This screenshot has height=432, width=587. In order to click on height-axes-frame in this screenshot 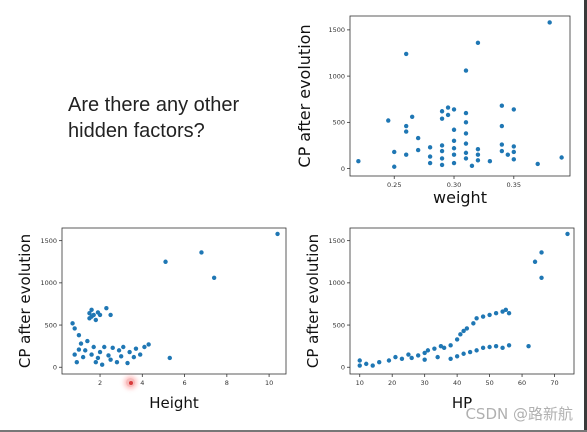, I will do `click(174, 301)`.